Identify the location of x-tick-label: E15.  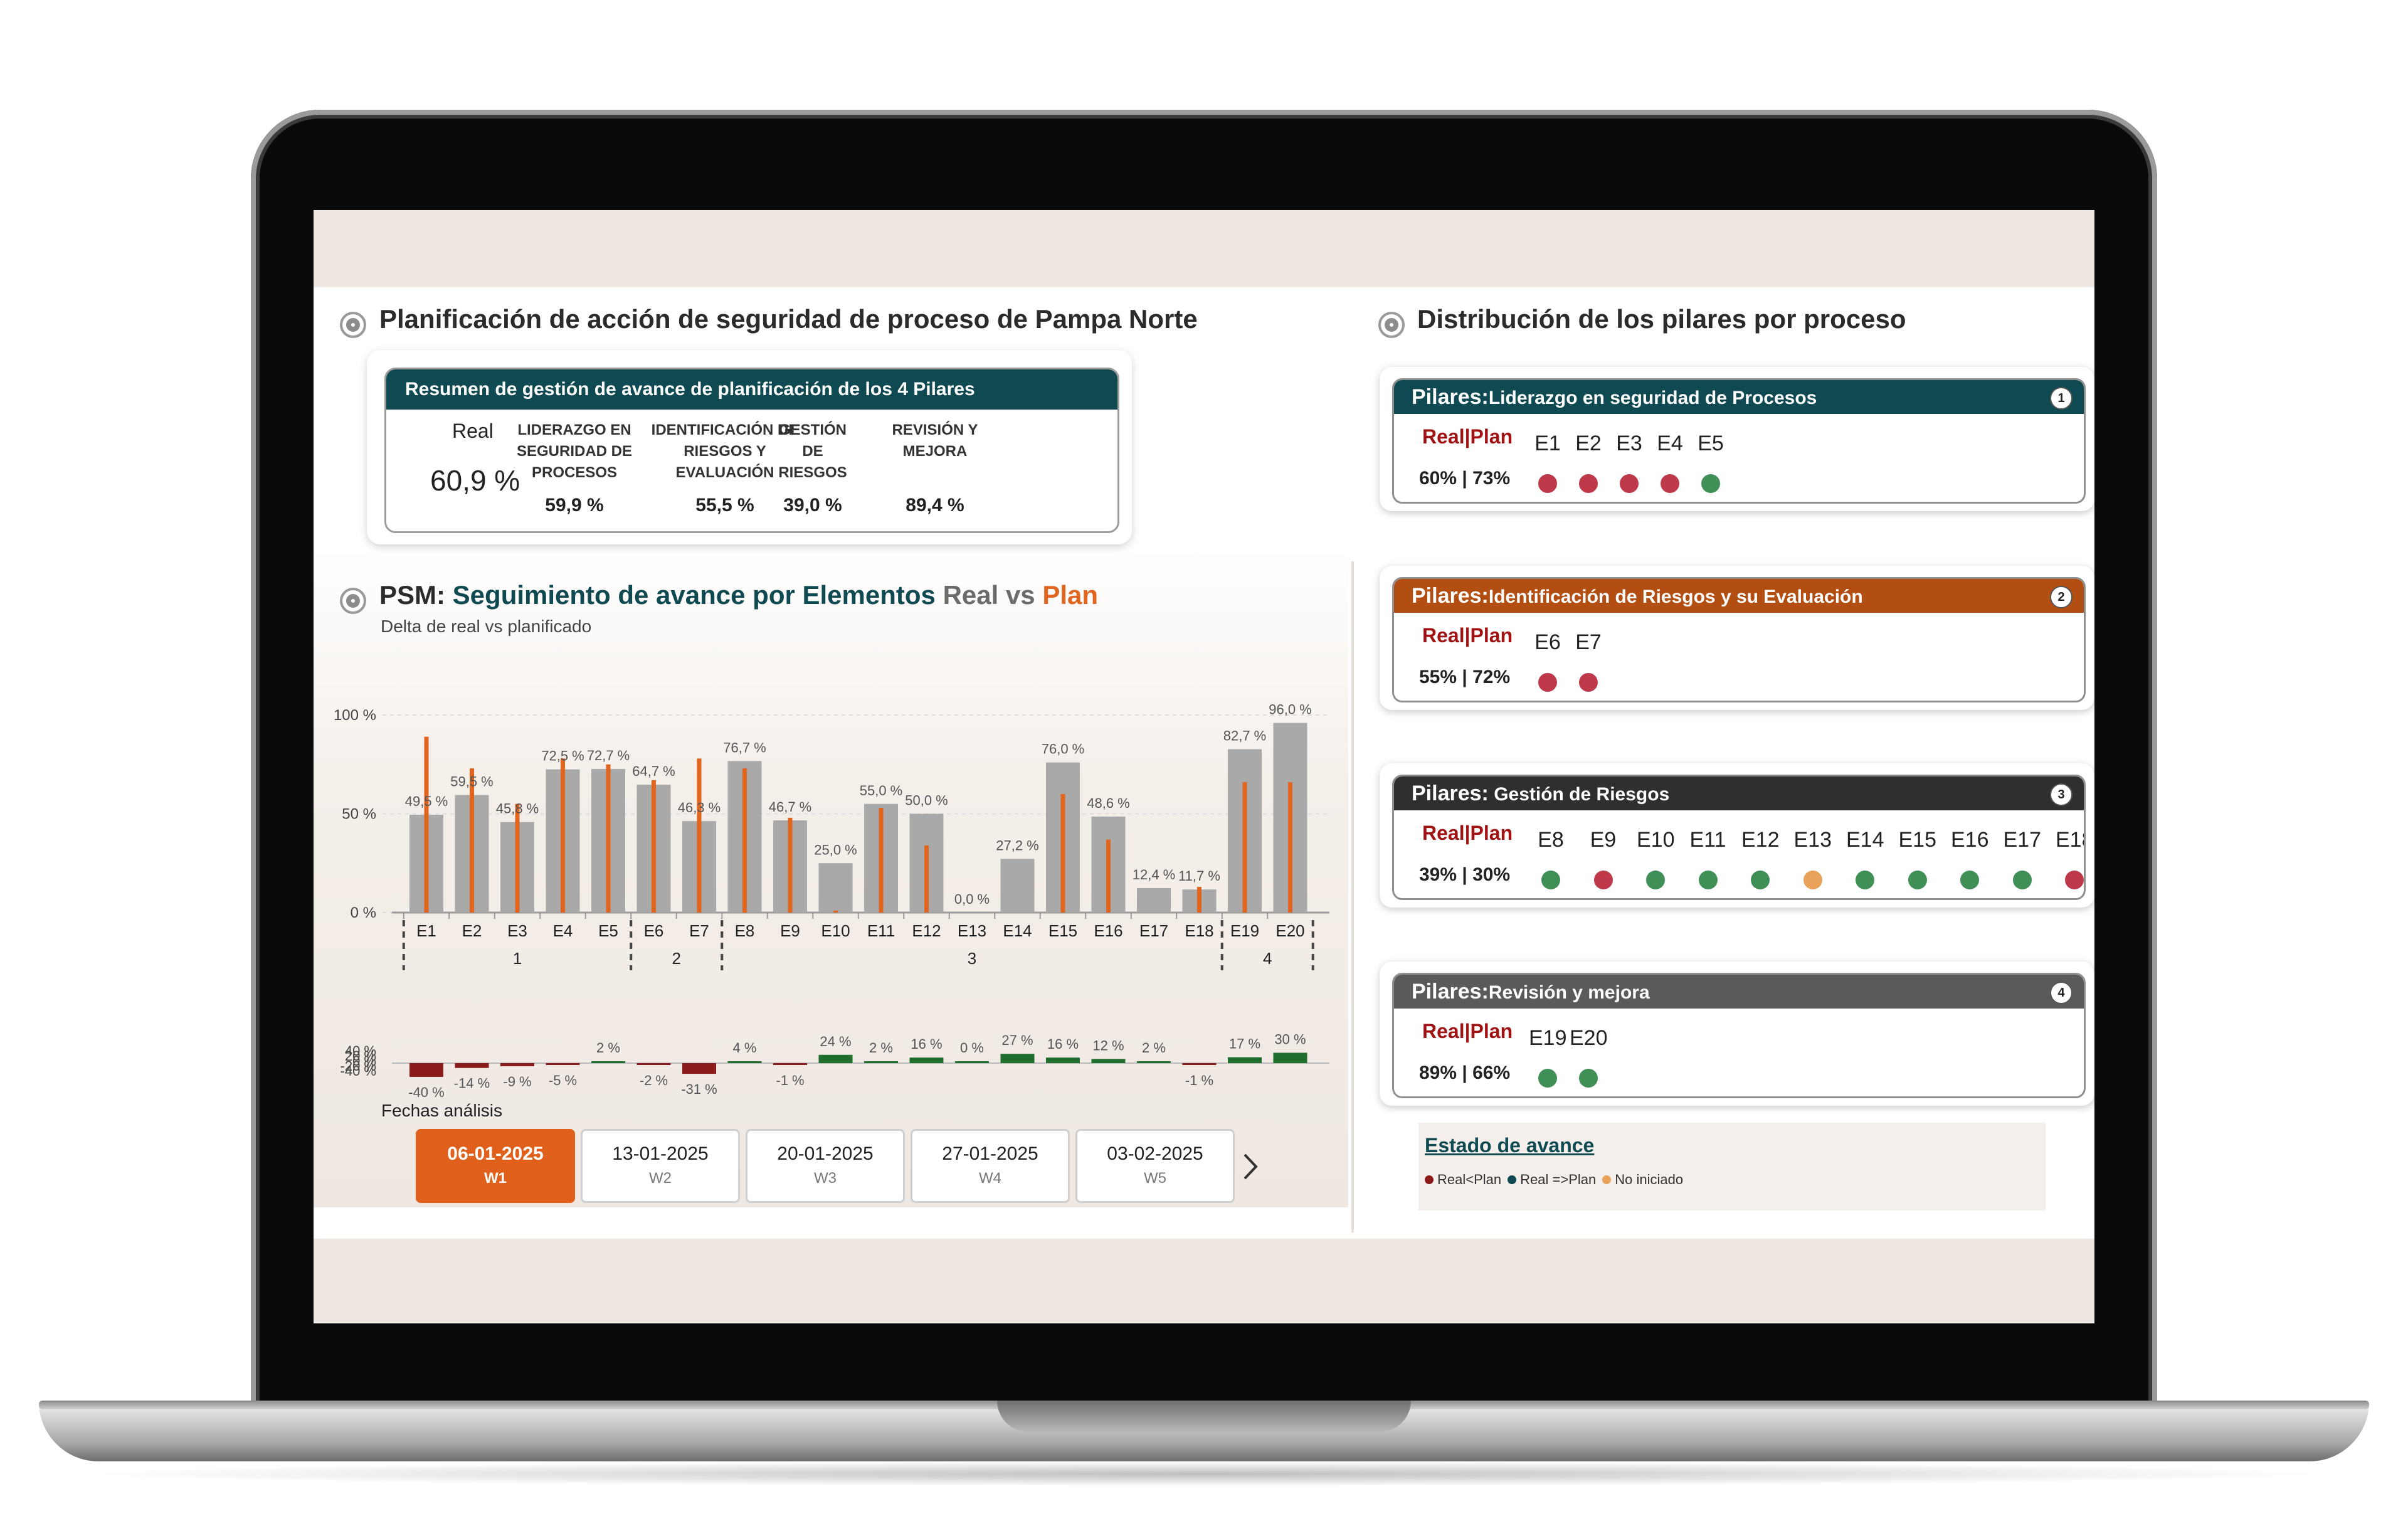
(1062, 930).